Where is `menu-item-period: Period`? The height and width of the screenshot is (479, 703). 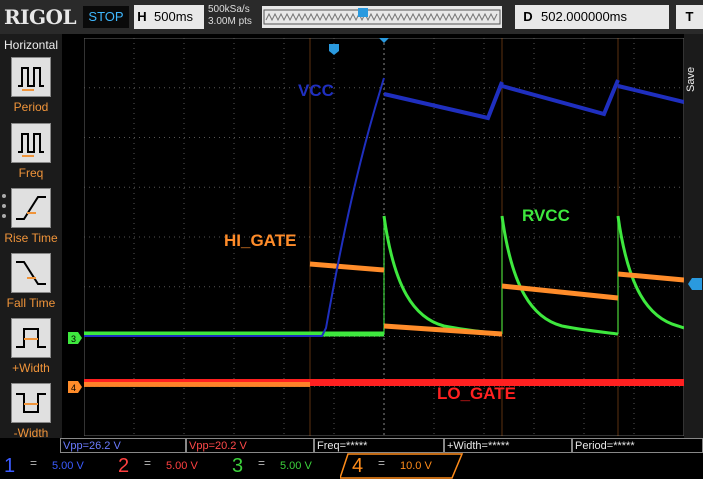
menu-item-period: Period is located at coordinates (31, 85).